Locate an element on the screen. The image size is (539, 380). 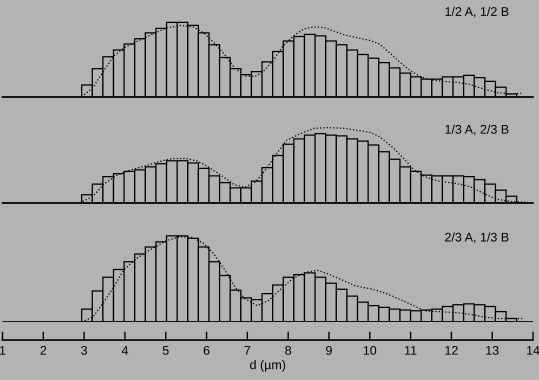
x-axis-title: d (µm) is located at coordinates (268, 366).